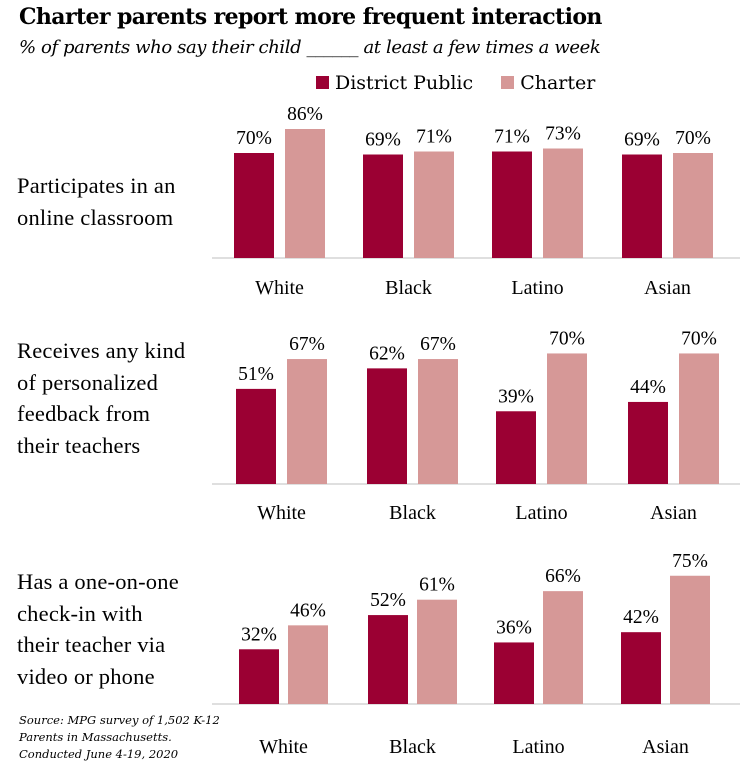  Describe the element at coordinates (388, 600) in the screenshot. I see `data-label: 52%` at that location.